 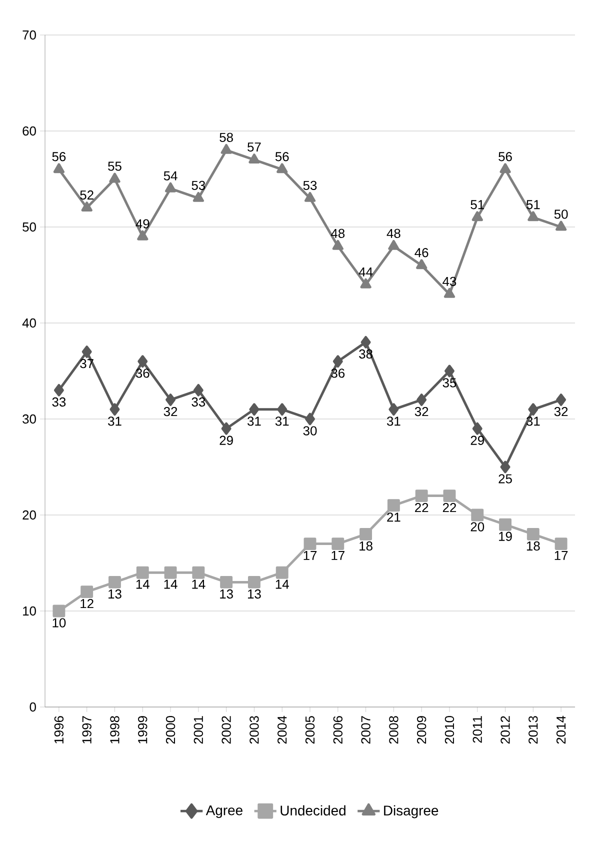 What do you see at coordinates (143, 730) in the screenshot?
I see `x-tick-label: 1999` at bounding box center [143, 730].